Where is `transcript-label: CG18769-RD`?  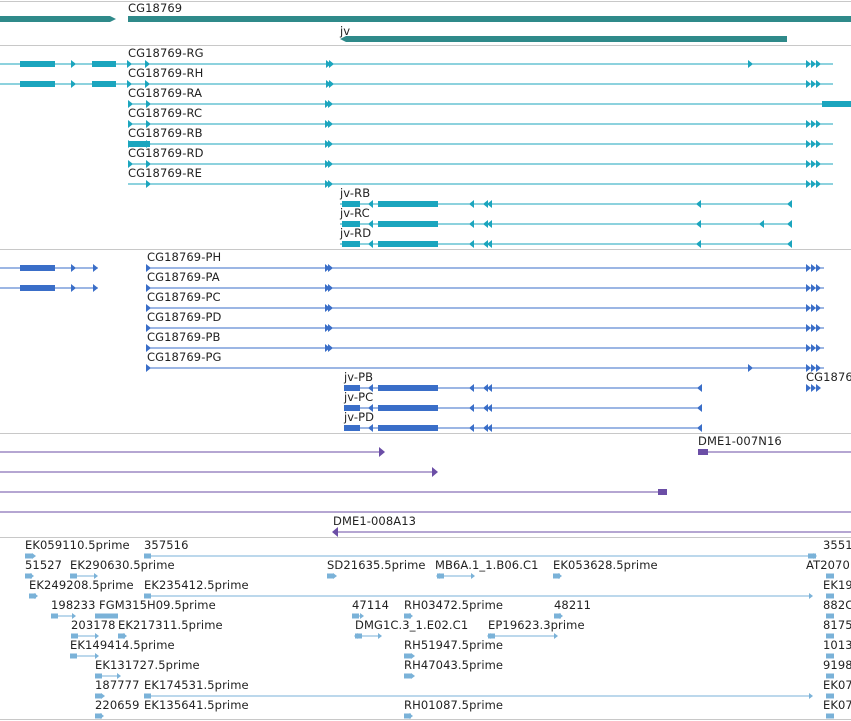 transcript-label: CG18769-RD is located at coordinates (166, 153).